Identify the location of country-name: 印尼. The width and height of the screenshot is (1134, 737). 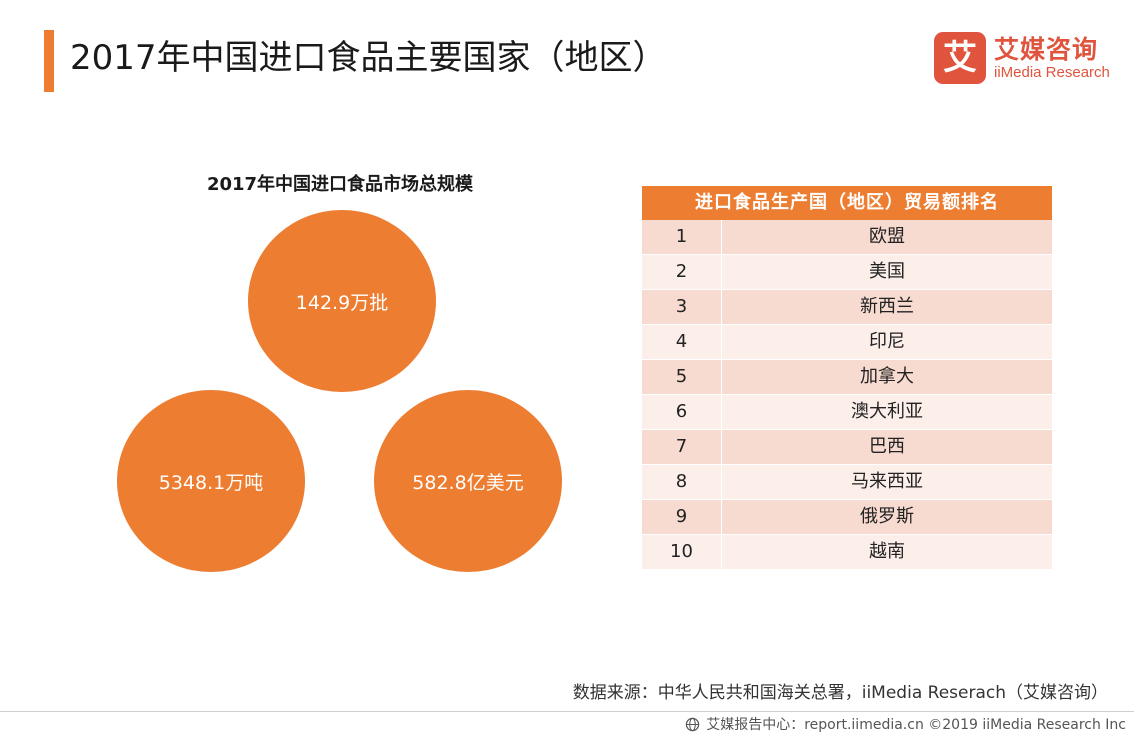
(887, 341).